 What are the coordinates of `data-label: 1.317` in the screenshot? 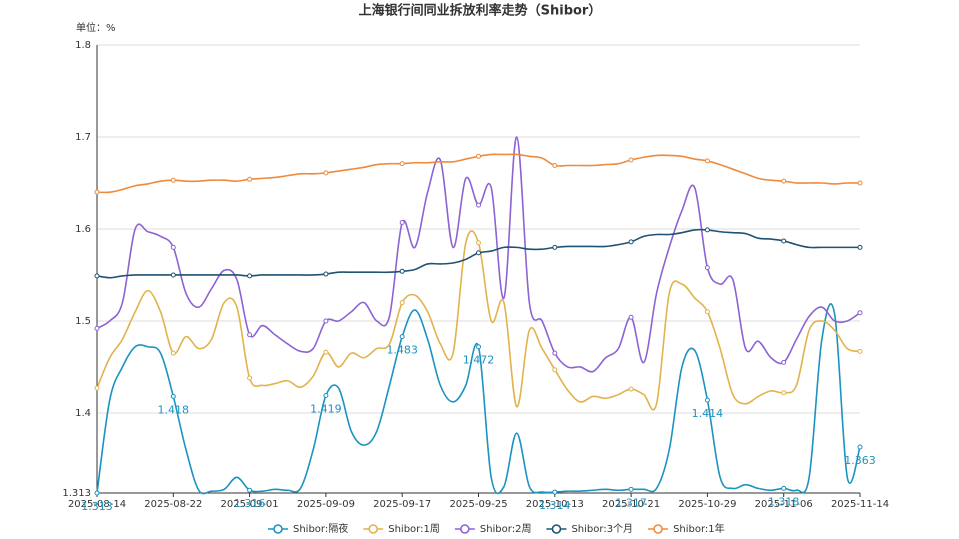 It's located at (631, 502).